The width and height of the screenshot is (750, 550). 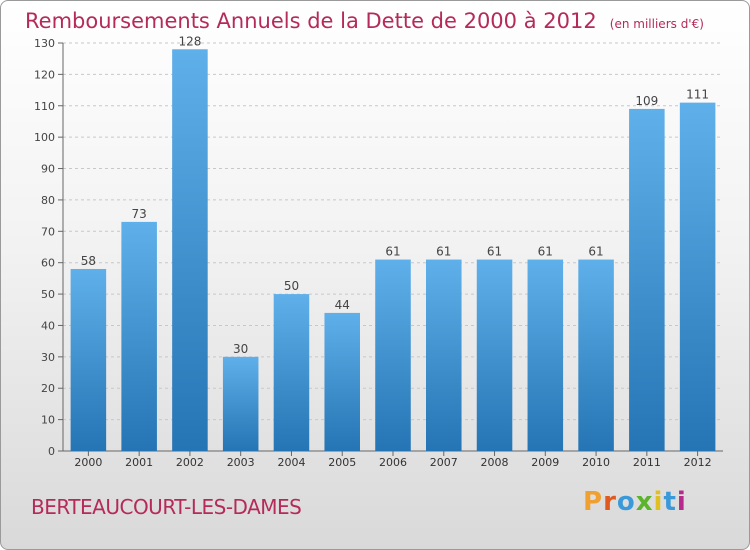 What do you see at coordinates (291, 462) in the screenshot?
I see `x-tick-label: 2004` at bounding box center [291, 462].